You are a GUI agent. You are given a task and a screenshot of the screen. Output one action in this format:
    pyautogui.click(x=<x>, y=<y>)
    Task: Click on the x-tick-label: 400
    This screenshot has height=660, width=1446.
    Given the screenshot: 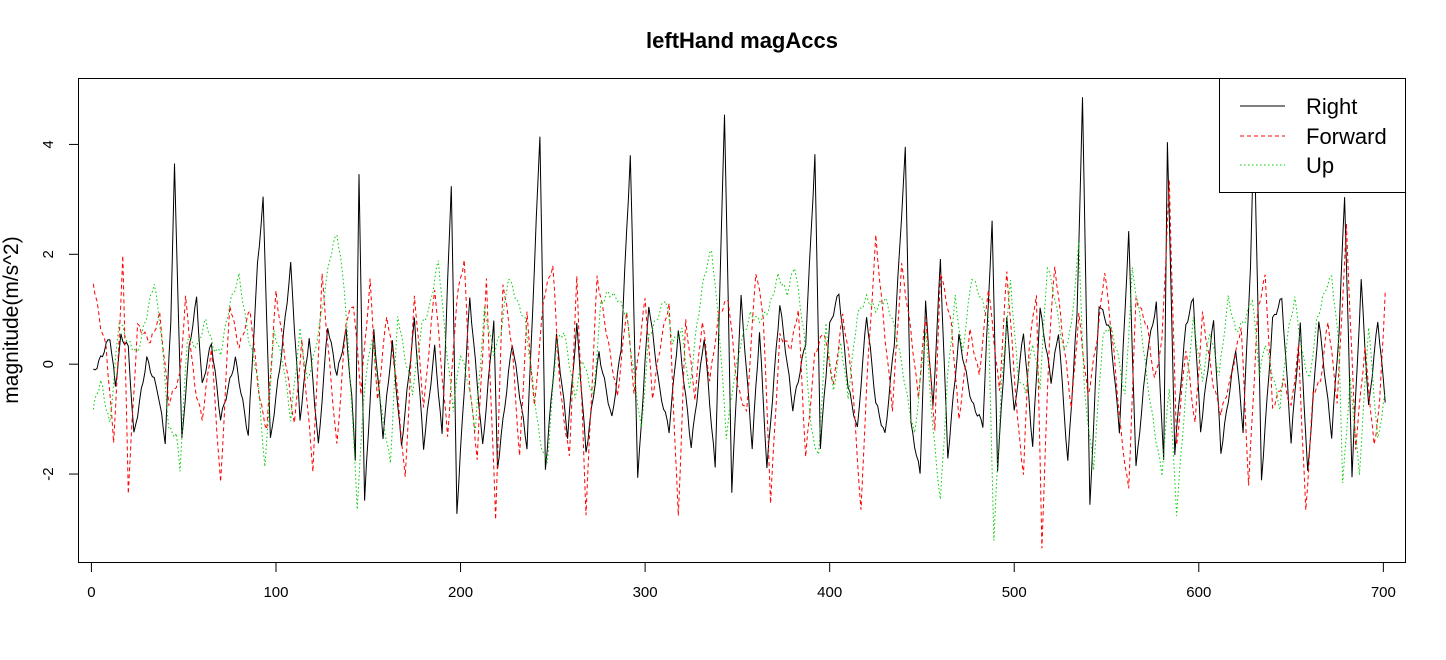 What is the action you would take?
    pyautogui.click(x=829, y=592)
    